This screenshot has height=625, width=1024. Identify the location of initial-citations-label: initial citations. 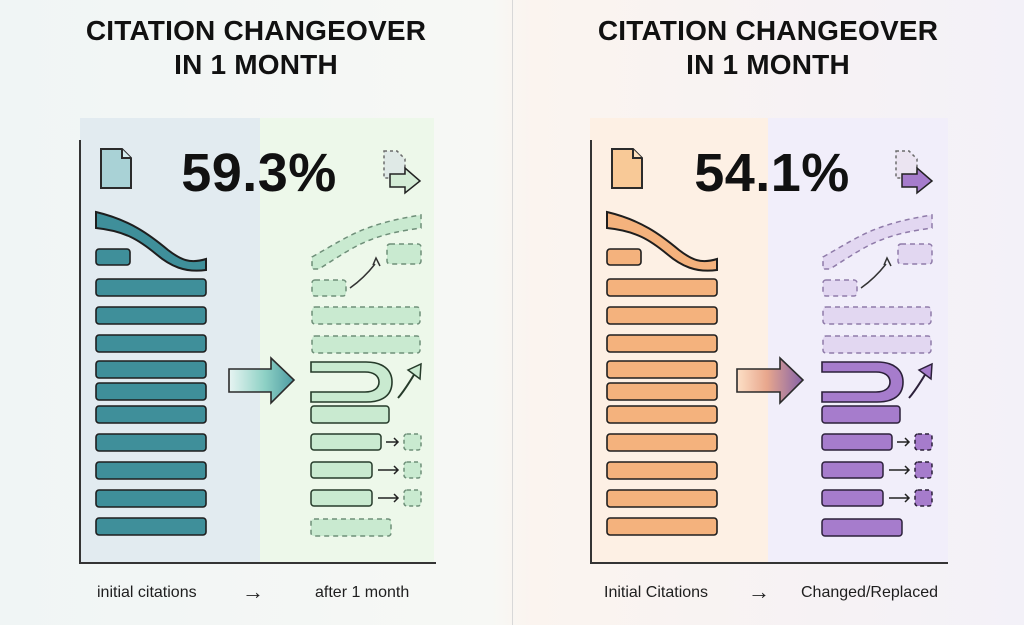
(147, 592).